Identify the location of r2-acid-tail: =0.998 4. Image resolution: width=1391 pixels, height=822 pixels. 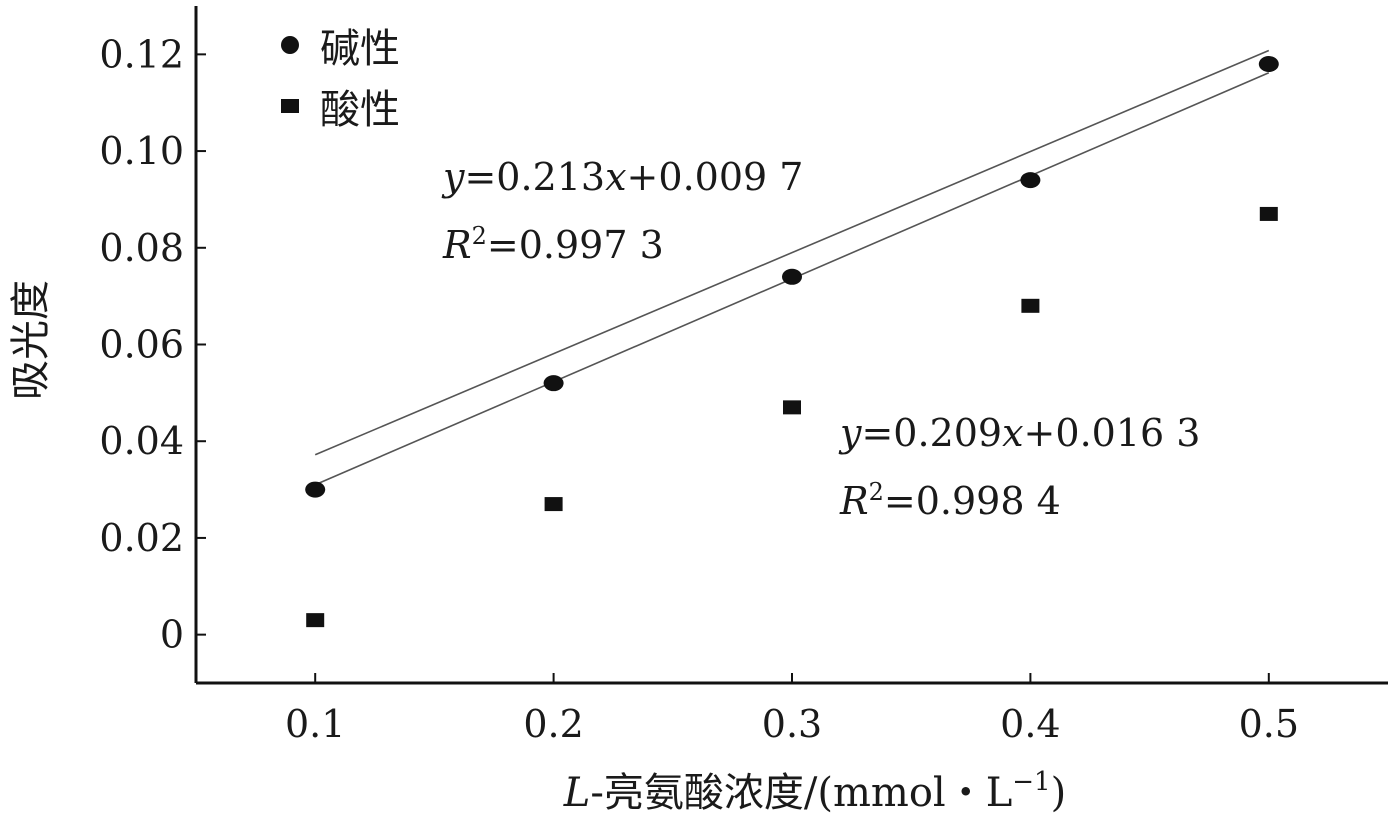
(972, 501).